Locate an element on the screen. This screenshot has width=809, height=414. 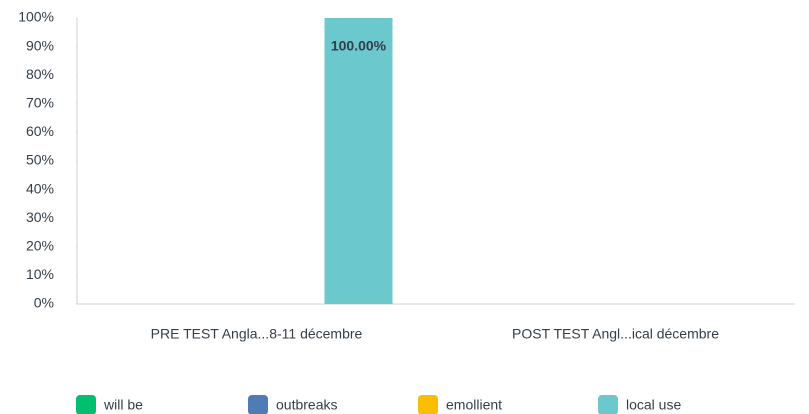
y-tick-label: 40% is located at coordinates (40, 188).